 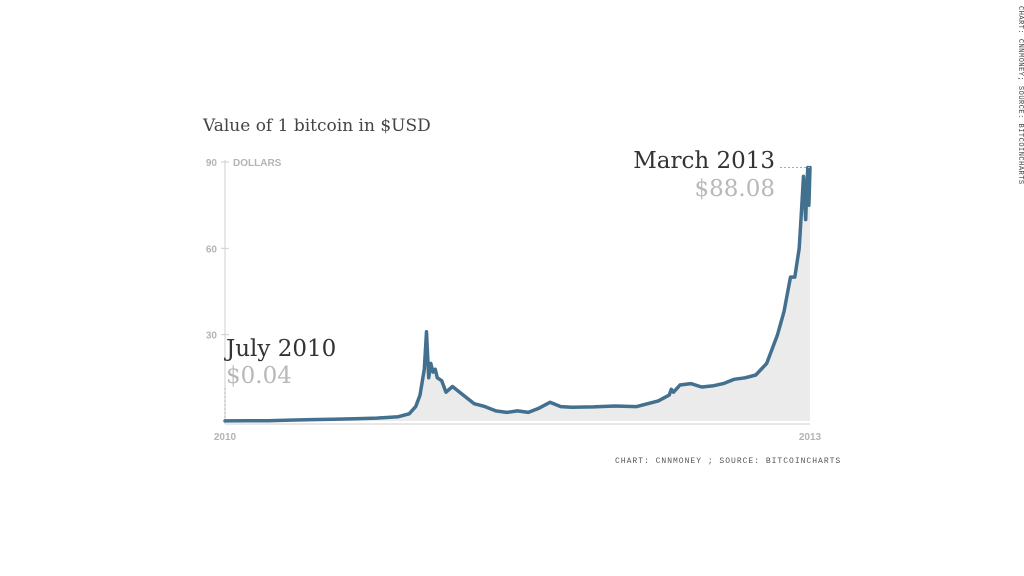 I want to click on x-tick-label-start: 2010, so click(x=225, y=437).